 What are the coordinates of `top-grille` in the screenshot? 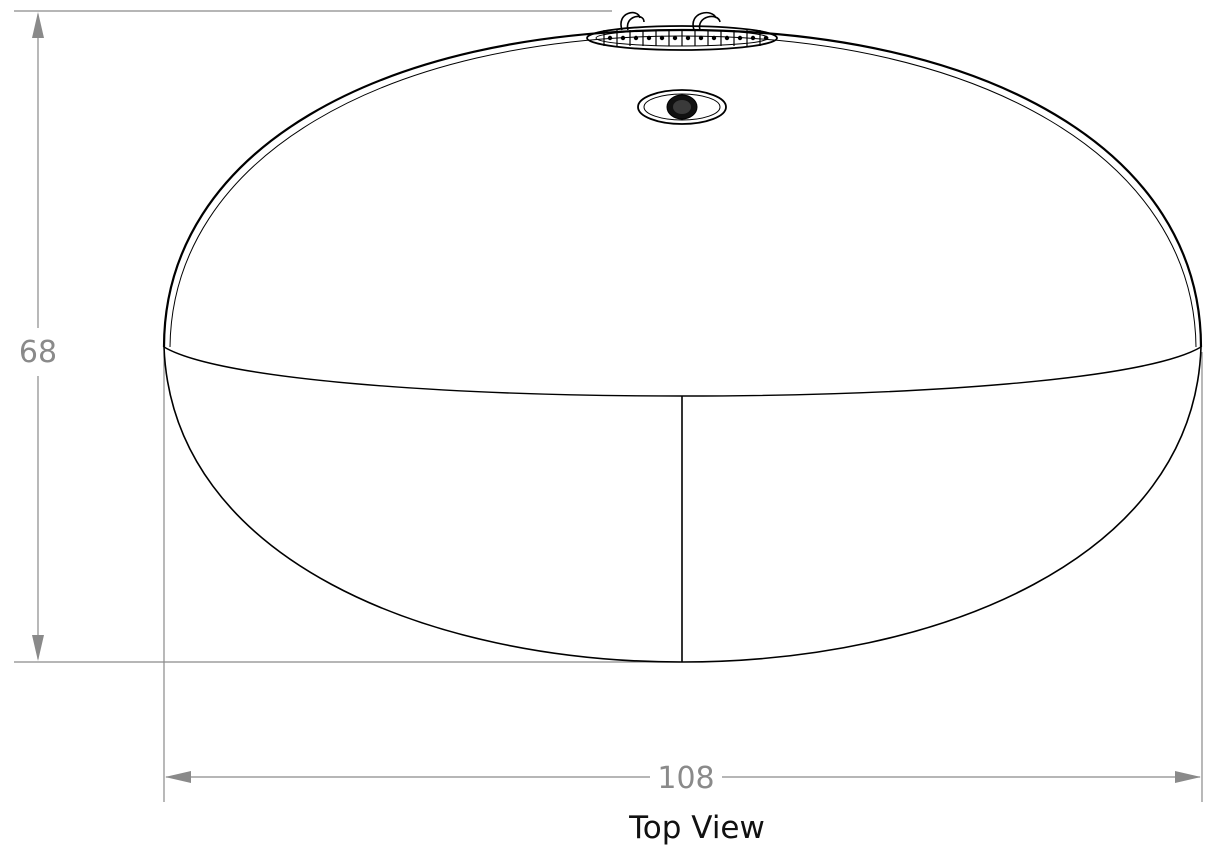 It's located at (682, 31).